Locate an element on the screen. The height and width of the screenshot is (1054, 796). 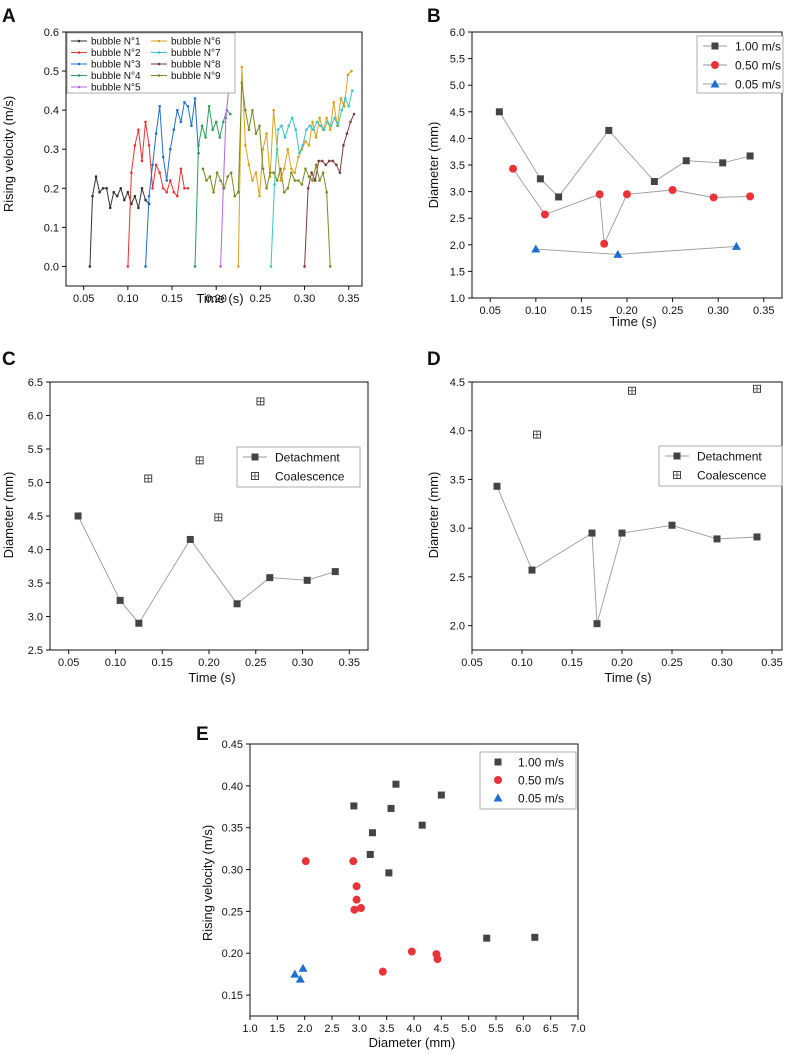
x-tick-label: 5.5 is located at coordinates (495, 1029).